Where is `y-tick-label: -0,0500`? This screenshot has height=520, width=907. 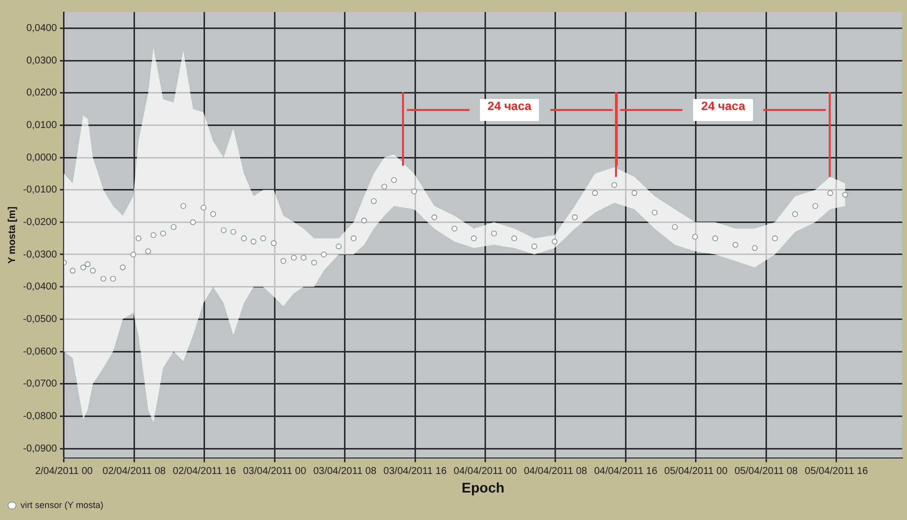
y-tick-label: -0,0500 is located at coordinates (40, 319).